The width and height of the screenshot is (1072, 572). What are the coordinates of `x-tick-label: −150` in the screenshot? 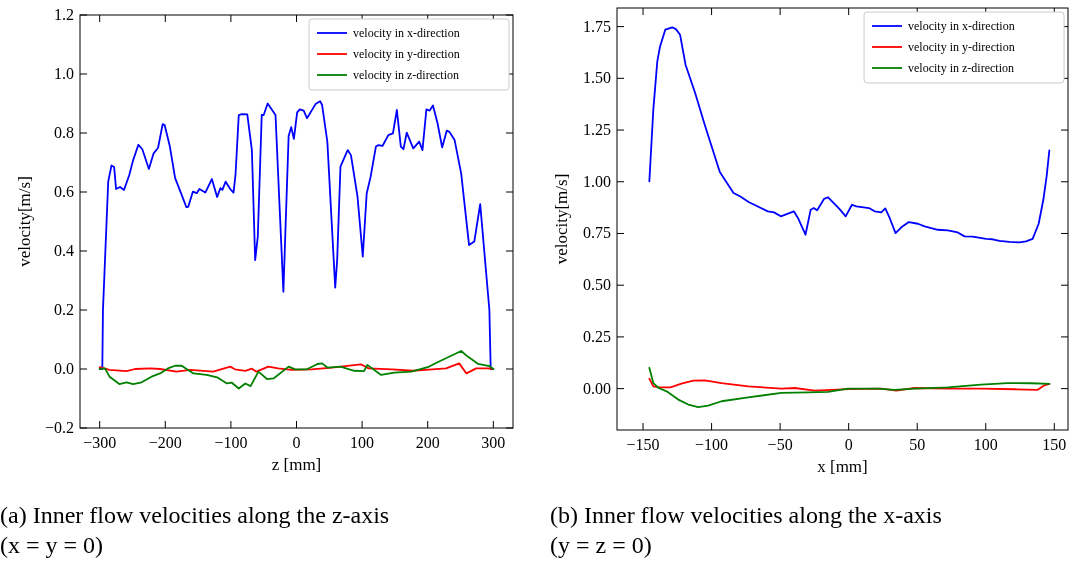 It's located at (643, 444).